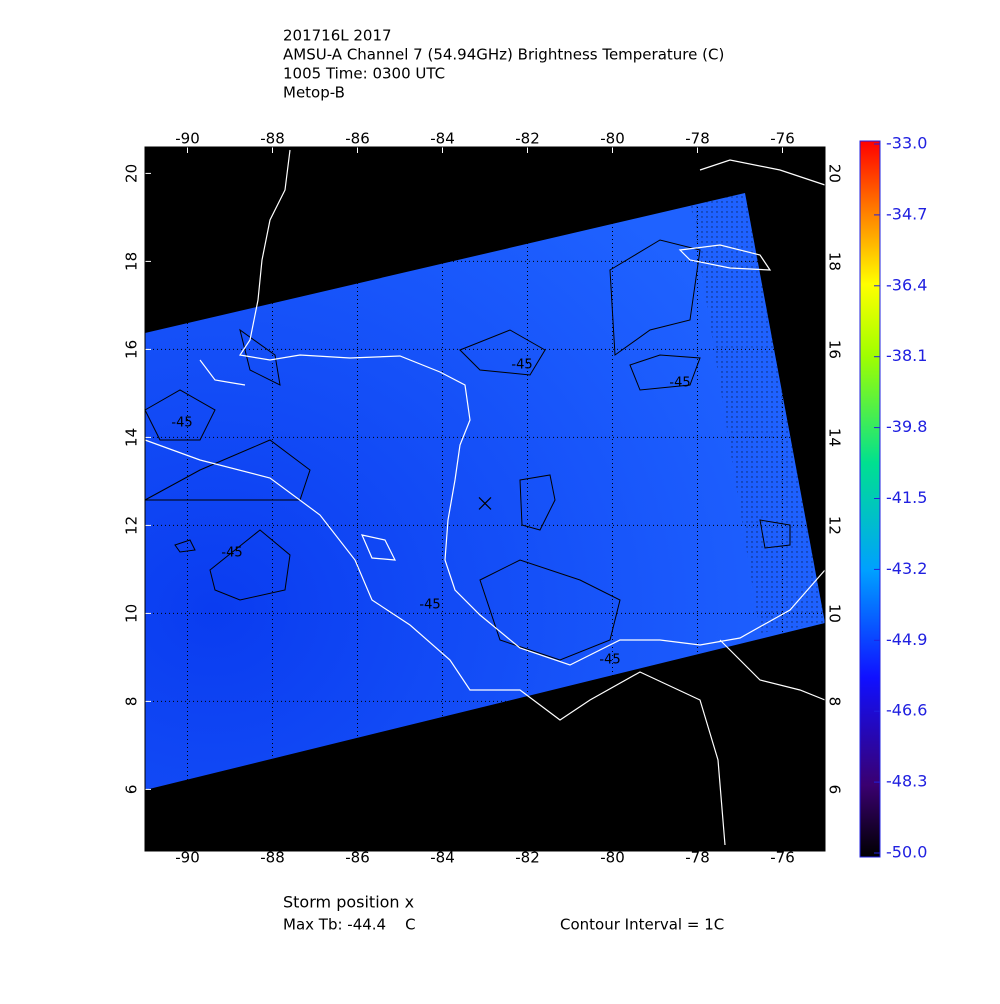 This screenshot has height=1004, width=1000. Describe the element at coordinates (757, 413) in the screenshot. I see `swath-edge` at that location.